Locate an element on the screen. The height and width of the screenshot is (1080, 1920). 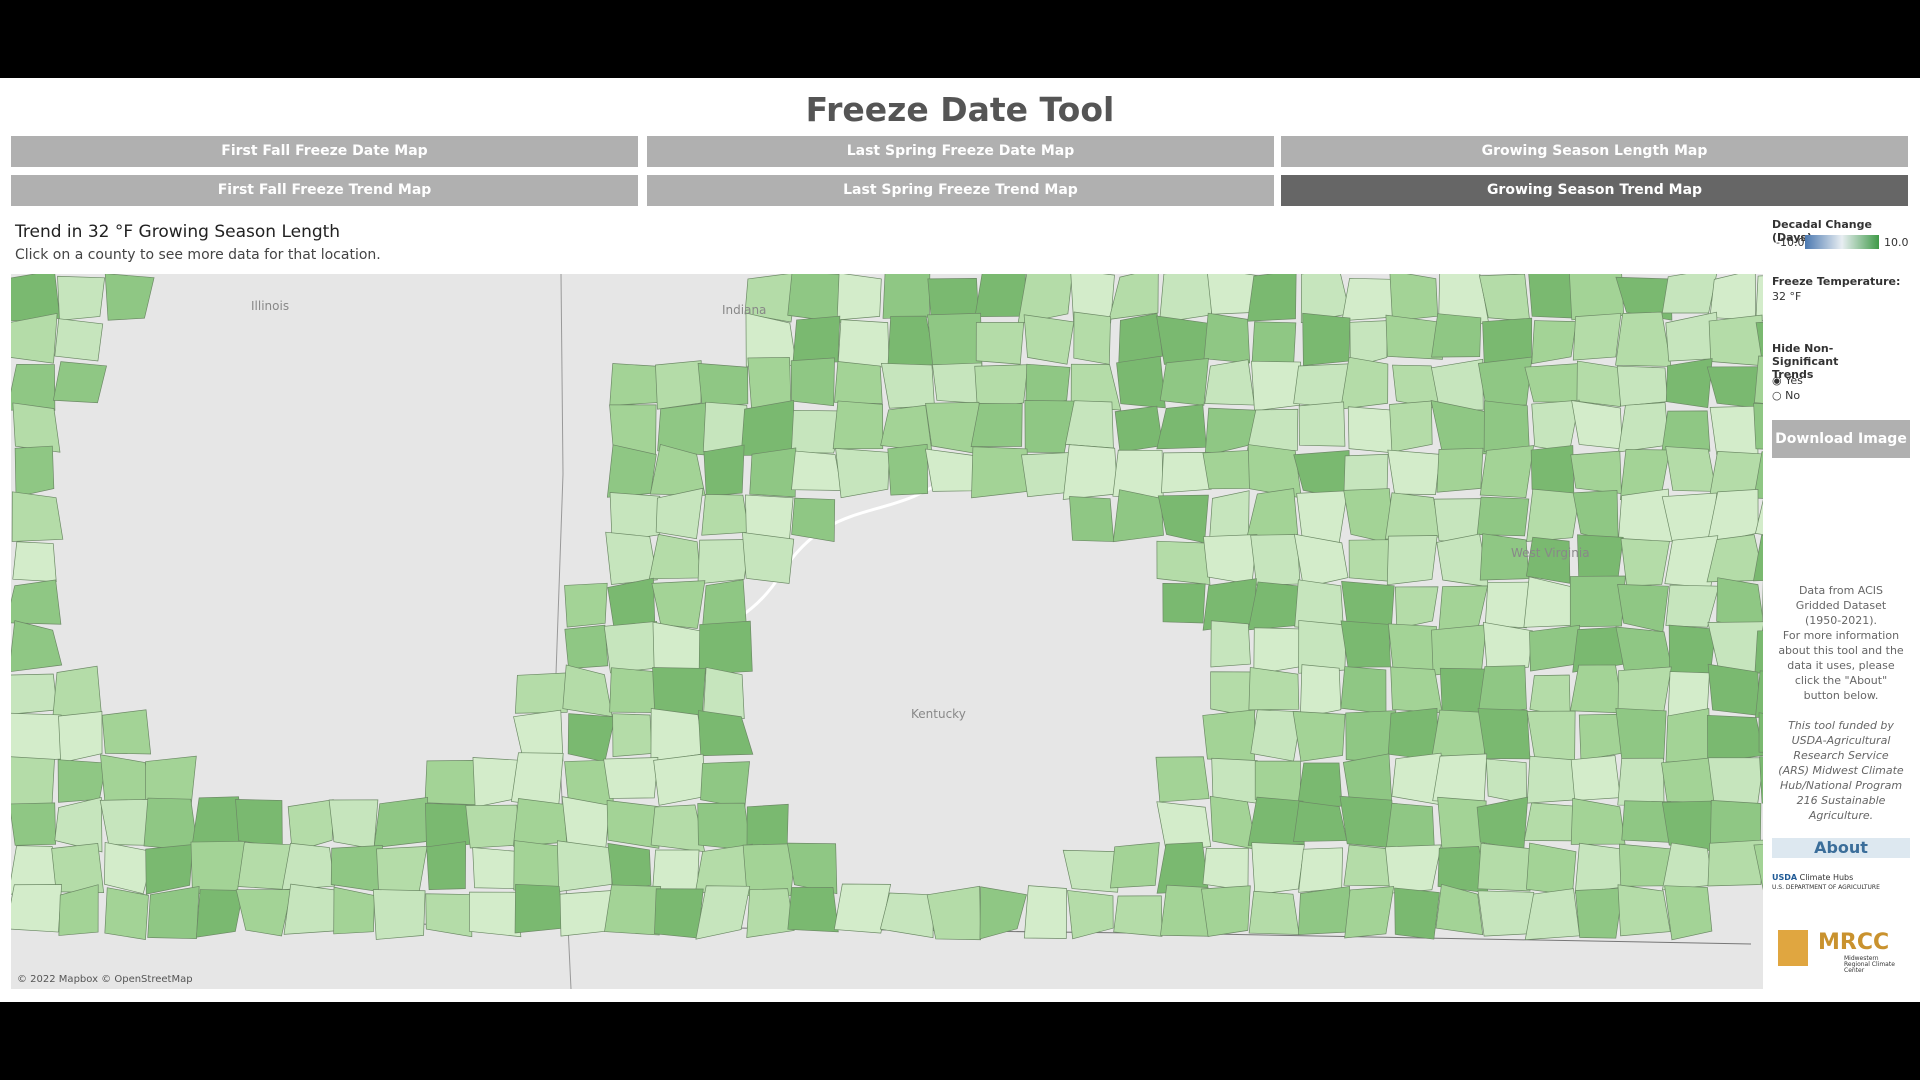
nav-button: Growing Season Length Map is located at coordinates (1594, 151).